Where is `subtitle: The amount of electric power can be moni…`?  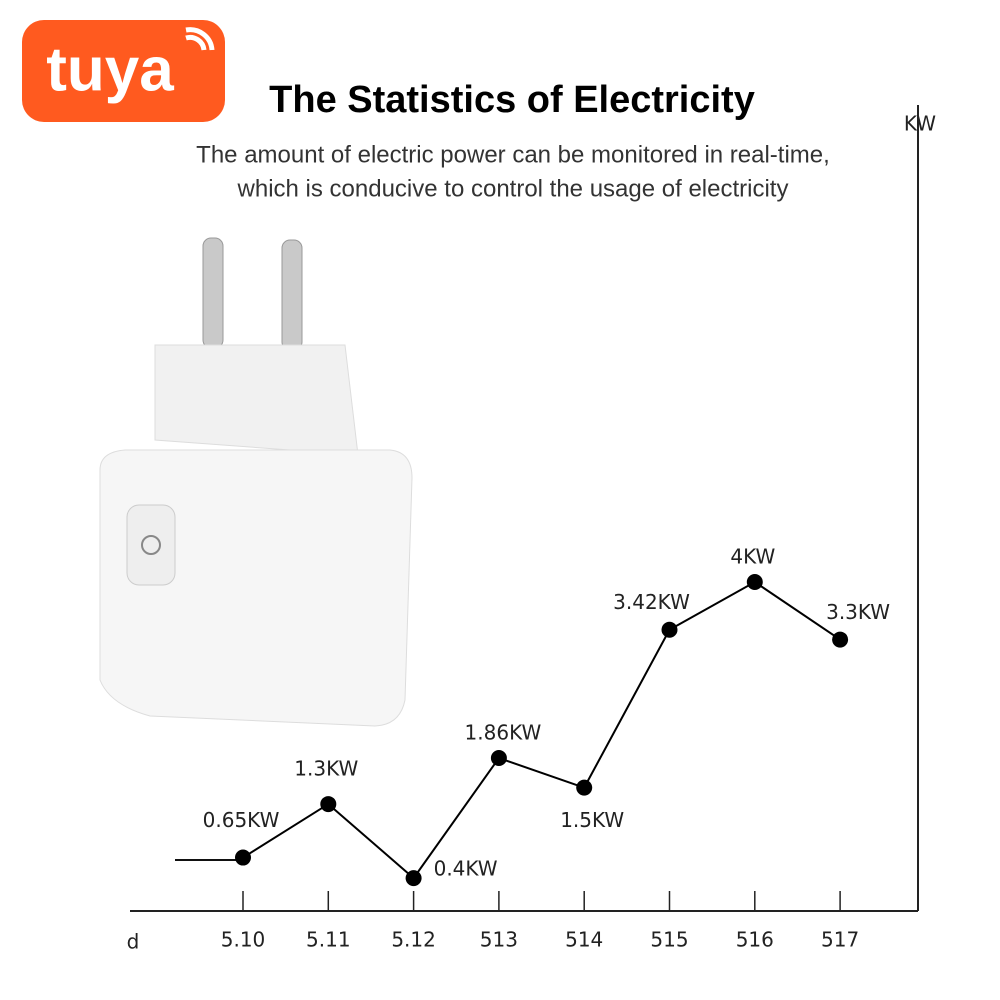
subtitle: The amount of electric power can be moni… is located at coordinates (513, 154).